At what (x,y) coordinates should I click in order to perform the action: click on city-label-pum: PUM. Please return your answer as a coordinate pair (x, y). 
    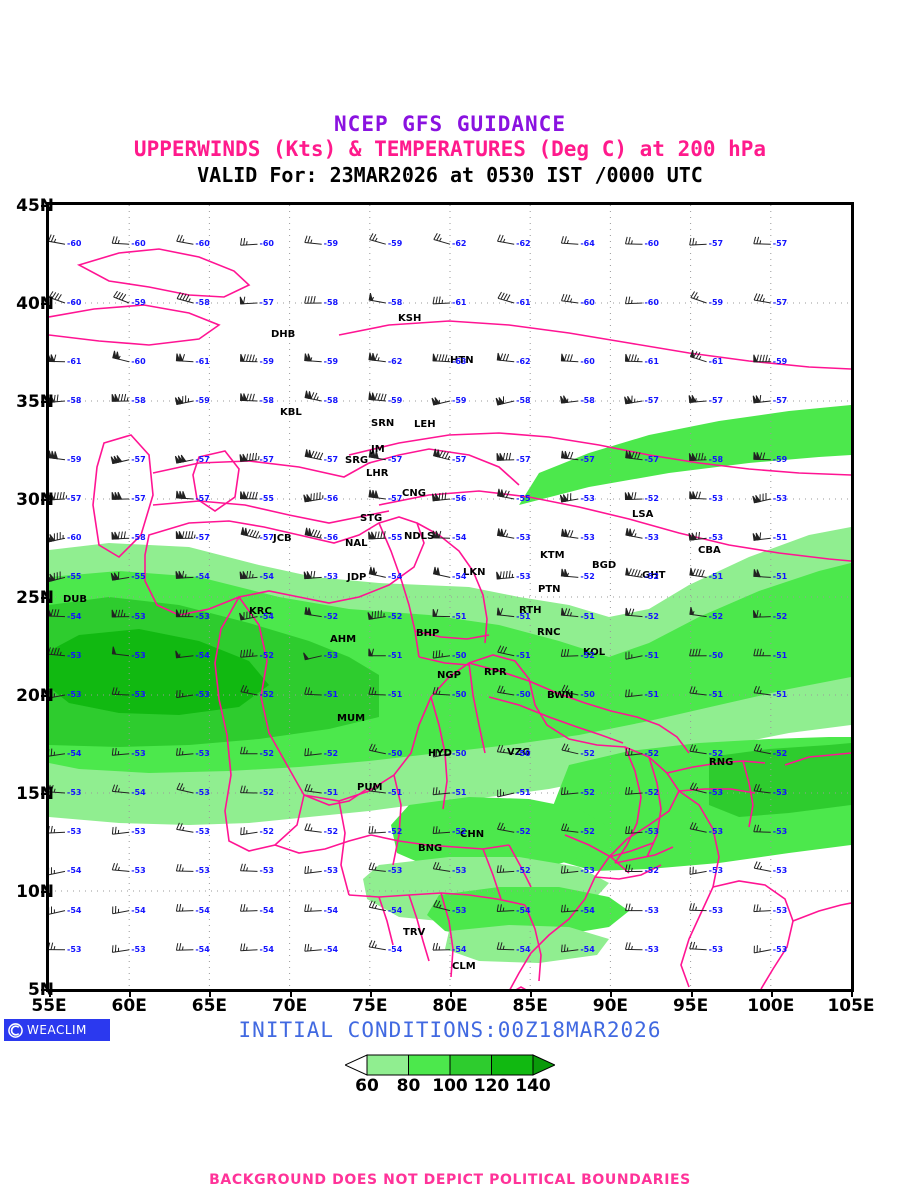
    Looking at the image, I should click on (370, 787).